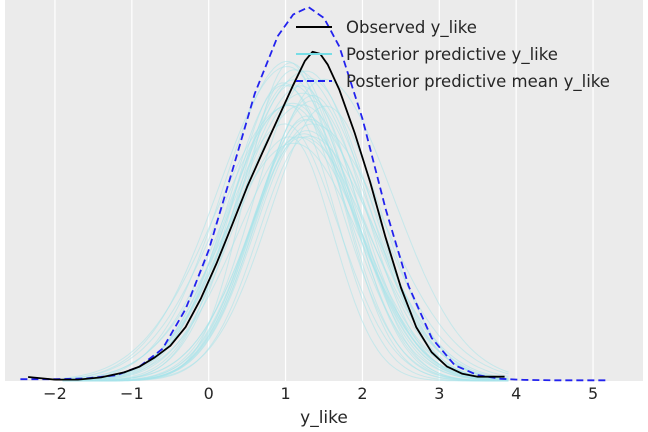  I want to click on x-axis-label: y_like, so click(324, 418).